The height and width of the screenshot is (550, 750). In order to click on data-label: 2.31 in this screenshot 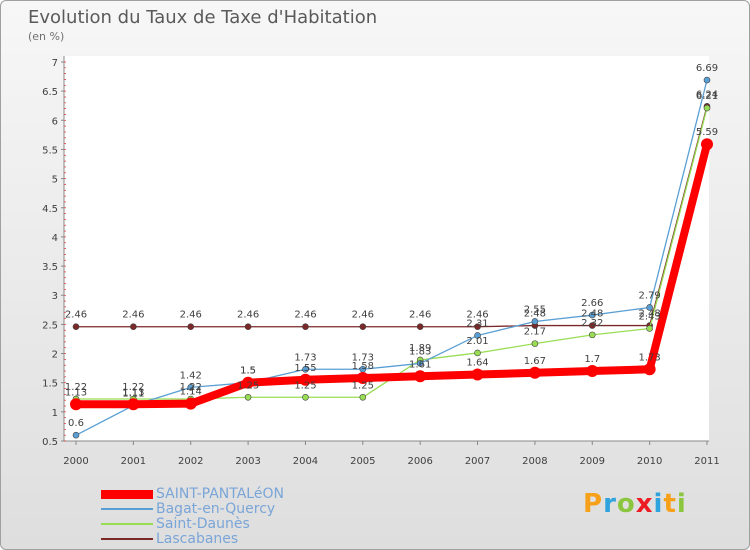, I will do `click(477, 323)`.